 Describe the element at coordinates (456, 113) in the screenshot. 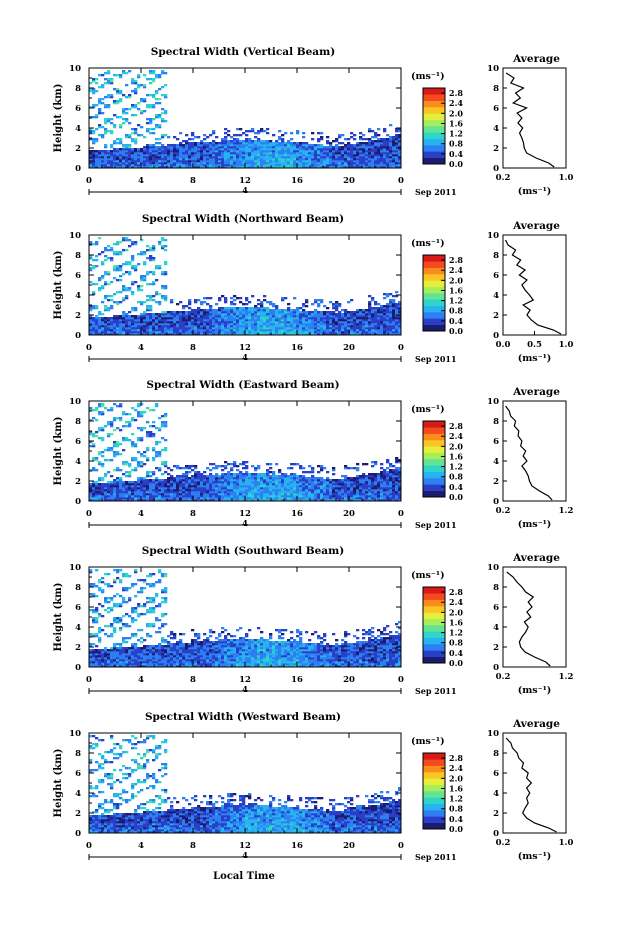

I see `colorbar-tick-label: 2.0` at that location.